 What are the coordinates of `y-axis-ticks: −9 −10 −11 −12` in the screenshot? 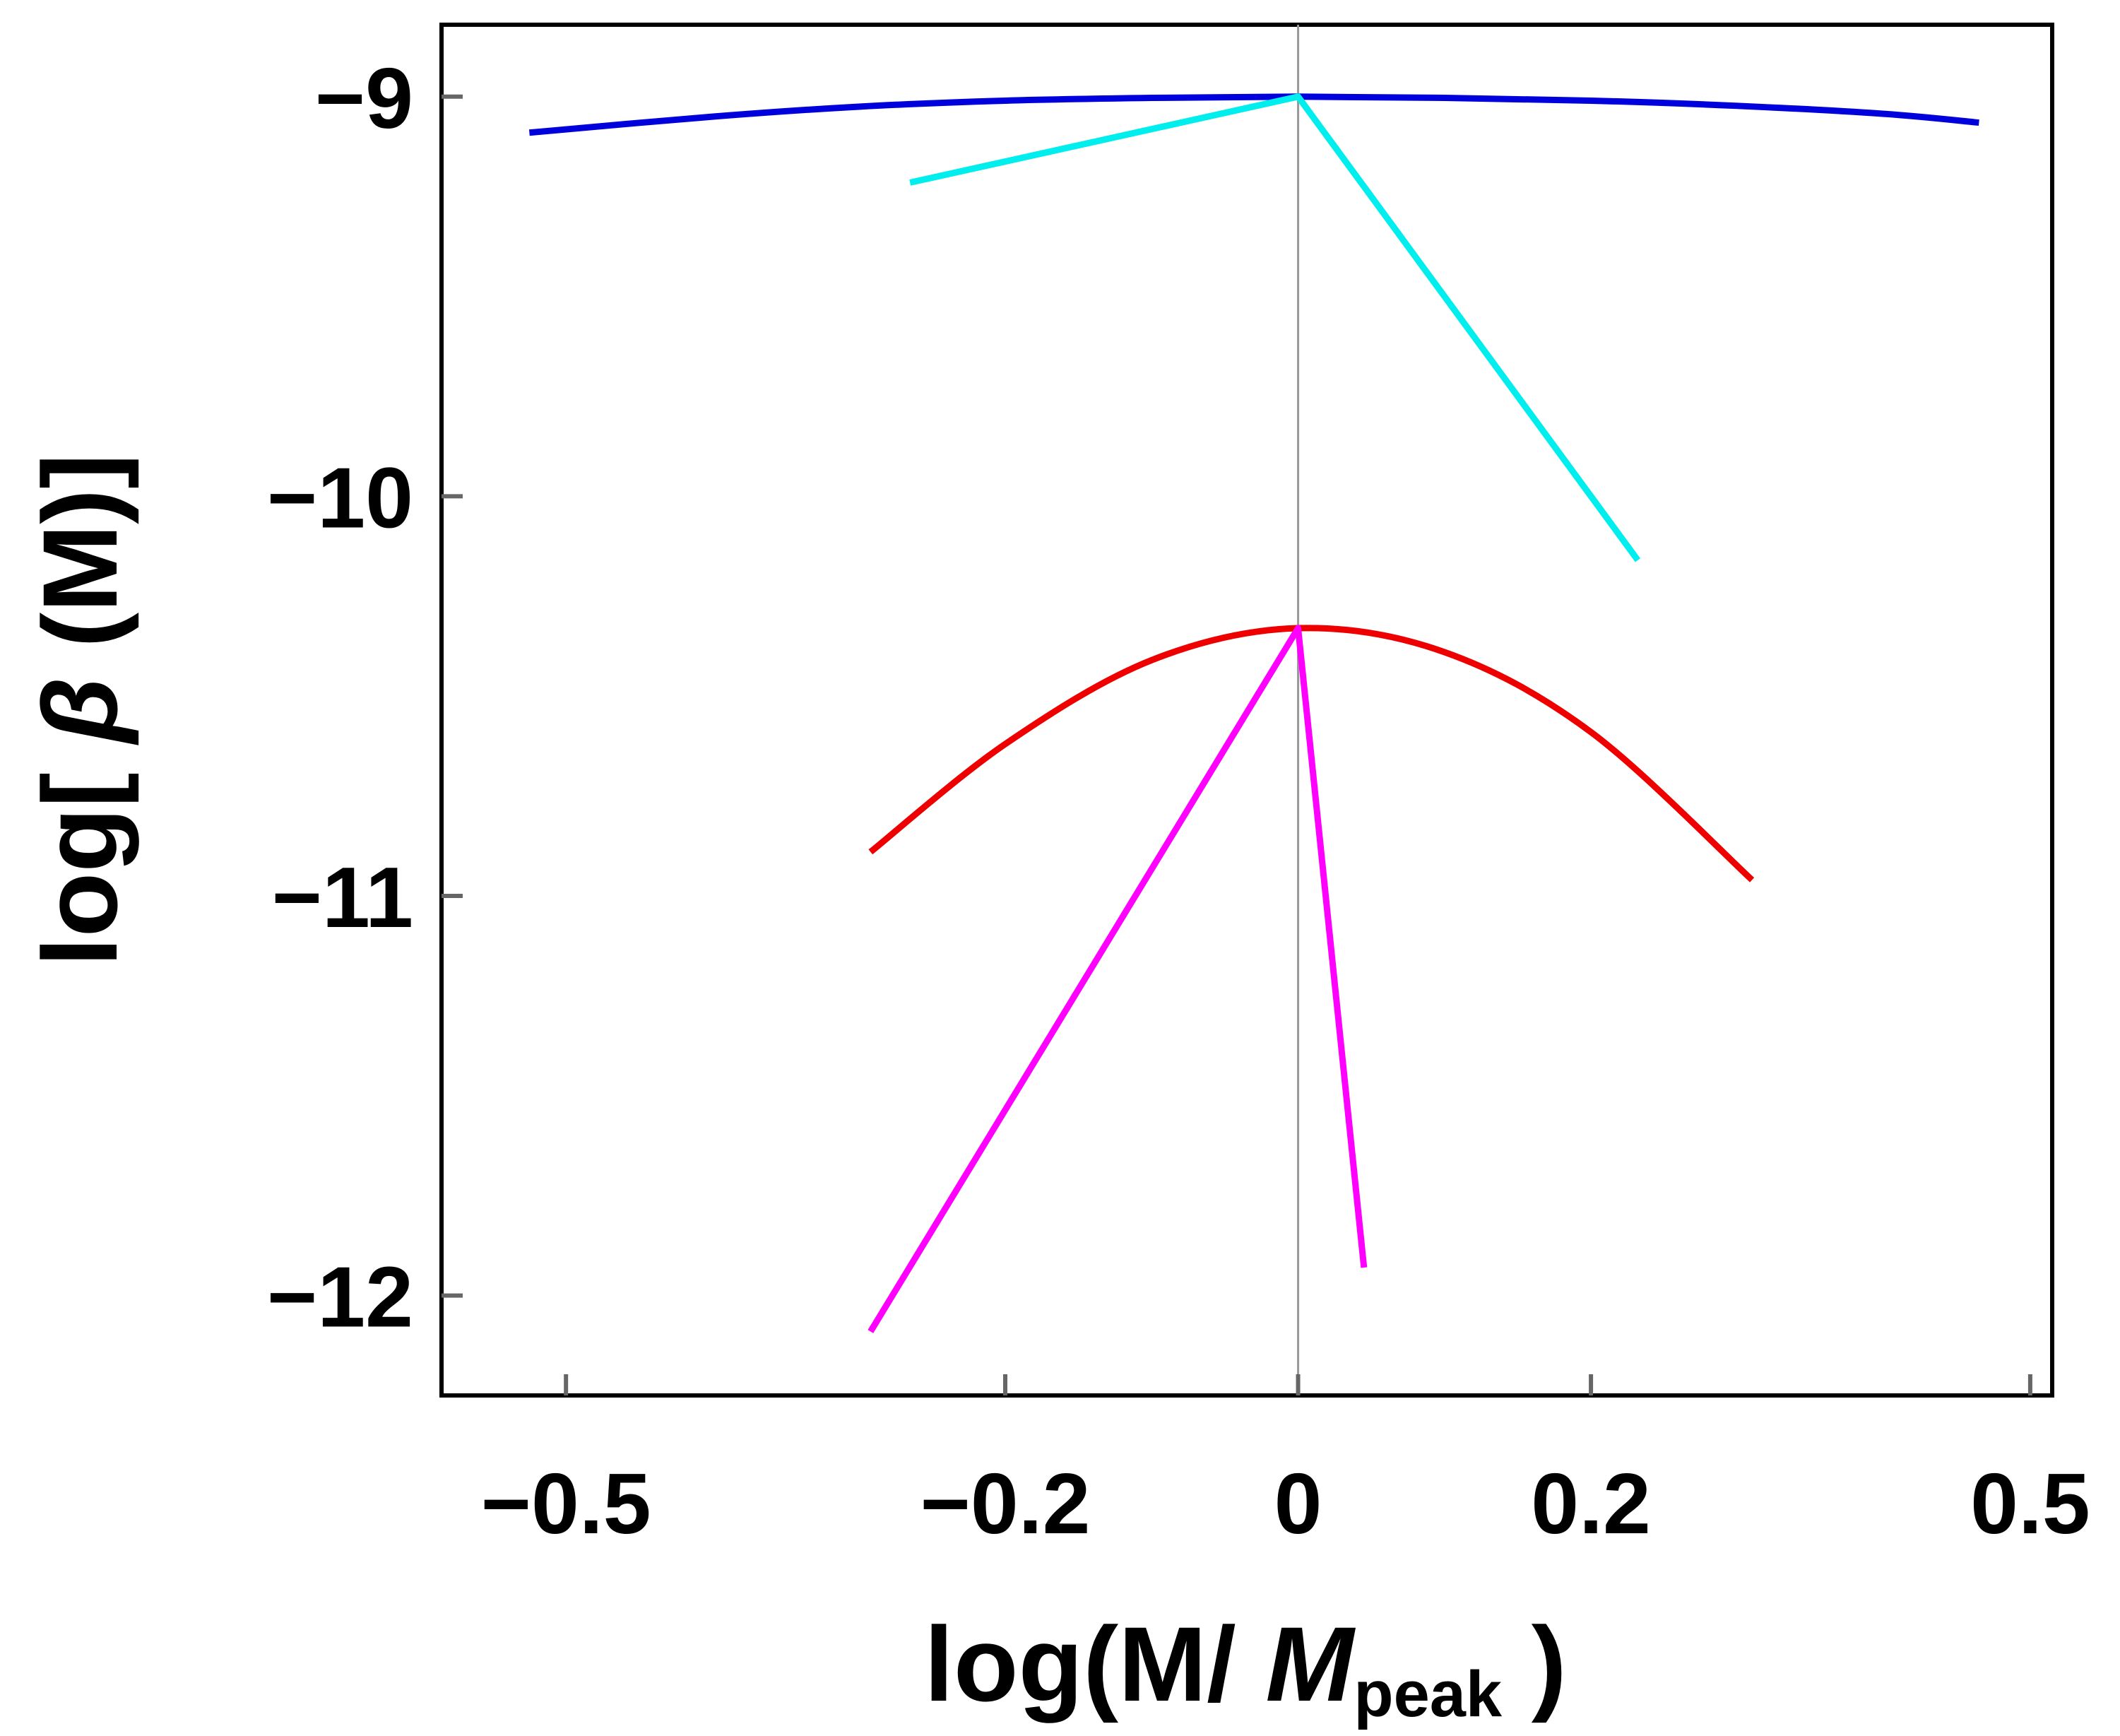 It's located at (365, 697).